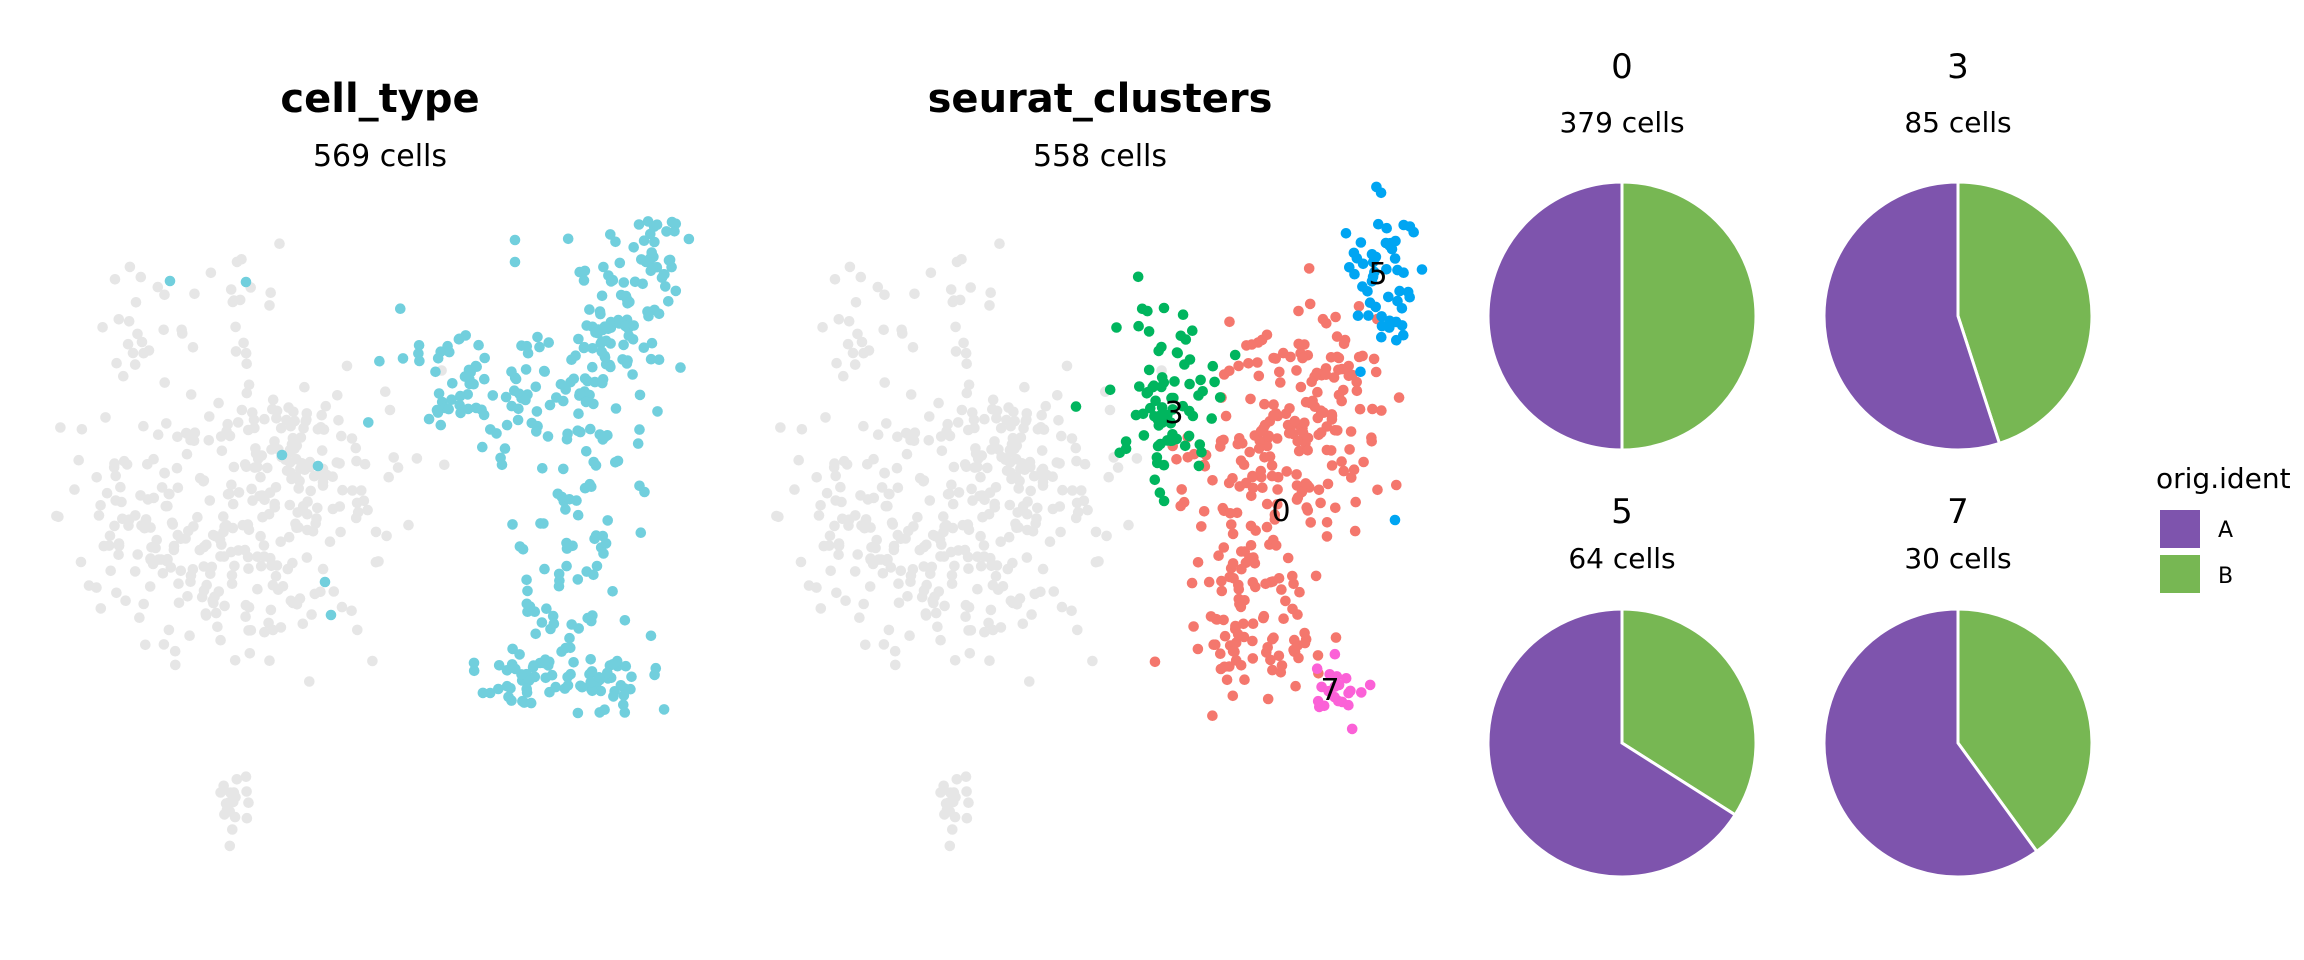  What do you see at coordinates (2180, 529) in the screenshot?
I see `legend-key-a` at bounding box center [2180, 529].